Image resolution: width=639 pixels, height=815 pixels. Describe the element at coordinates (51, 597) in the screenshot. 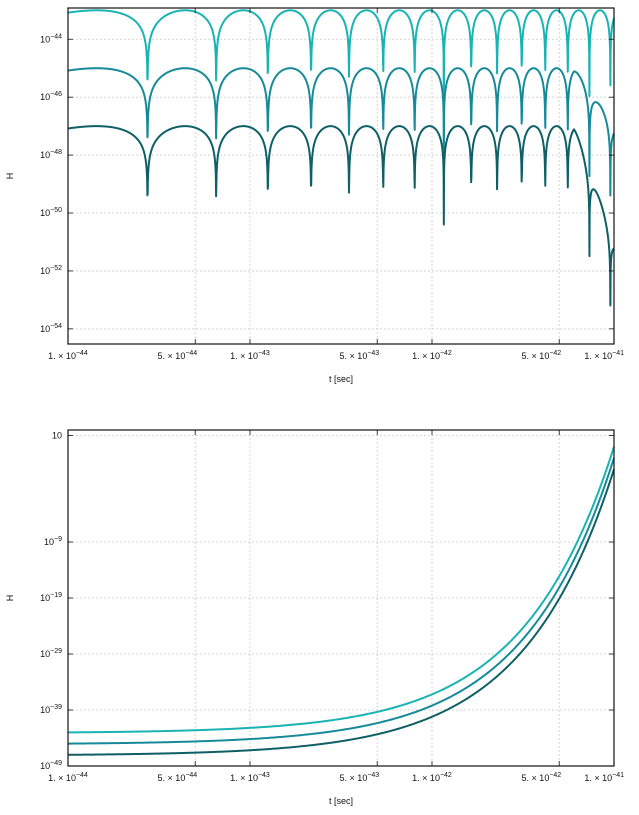

I see `y-tick-label: 10−19` at that location.